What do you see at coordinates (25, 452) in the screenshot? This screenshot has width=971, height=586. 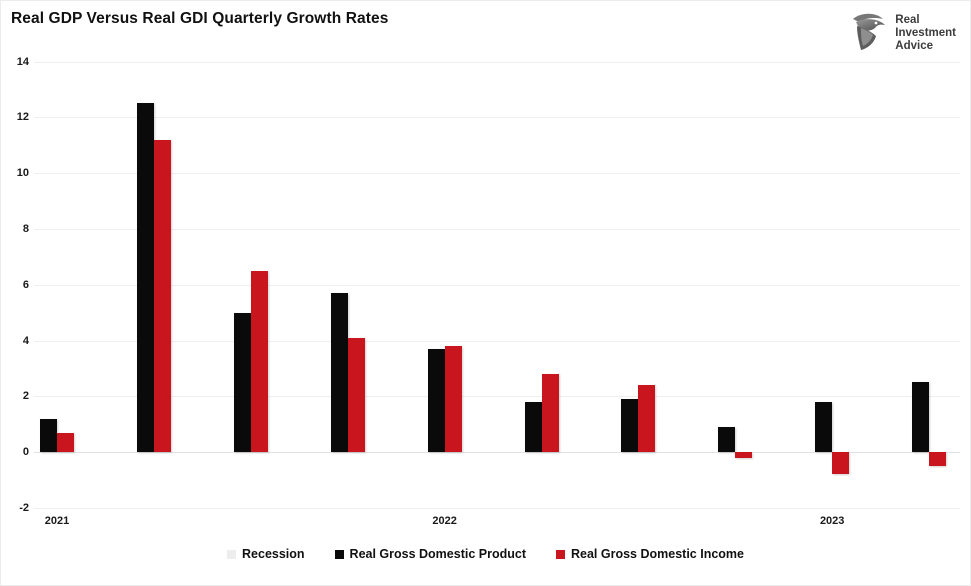 I see `y-tick-label: 0` at bounding box center [25, 452].